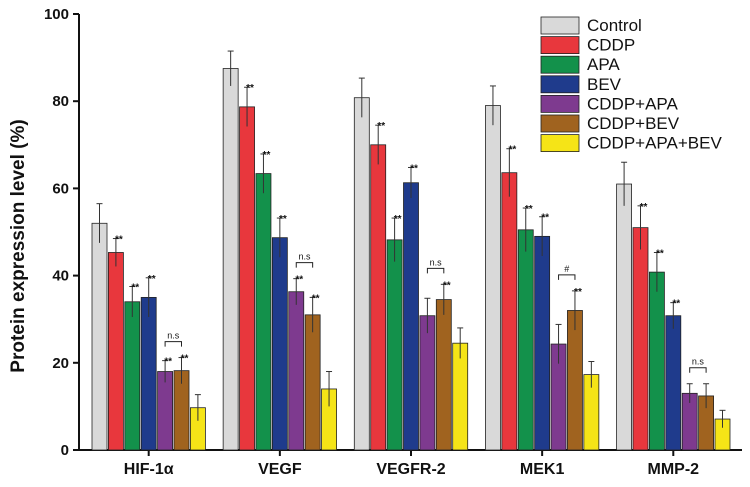  I want to click on x-category-label: MMP-2, so click(674, 469).